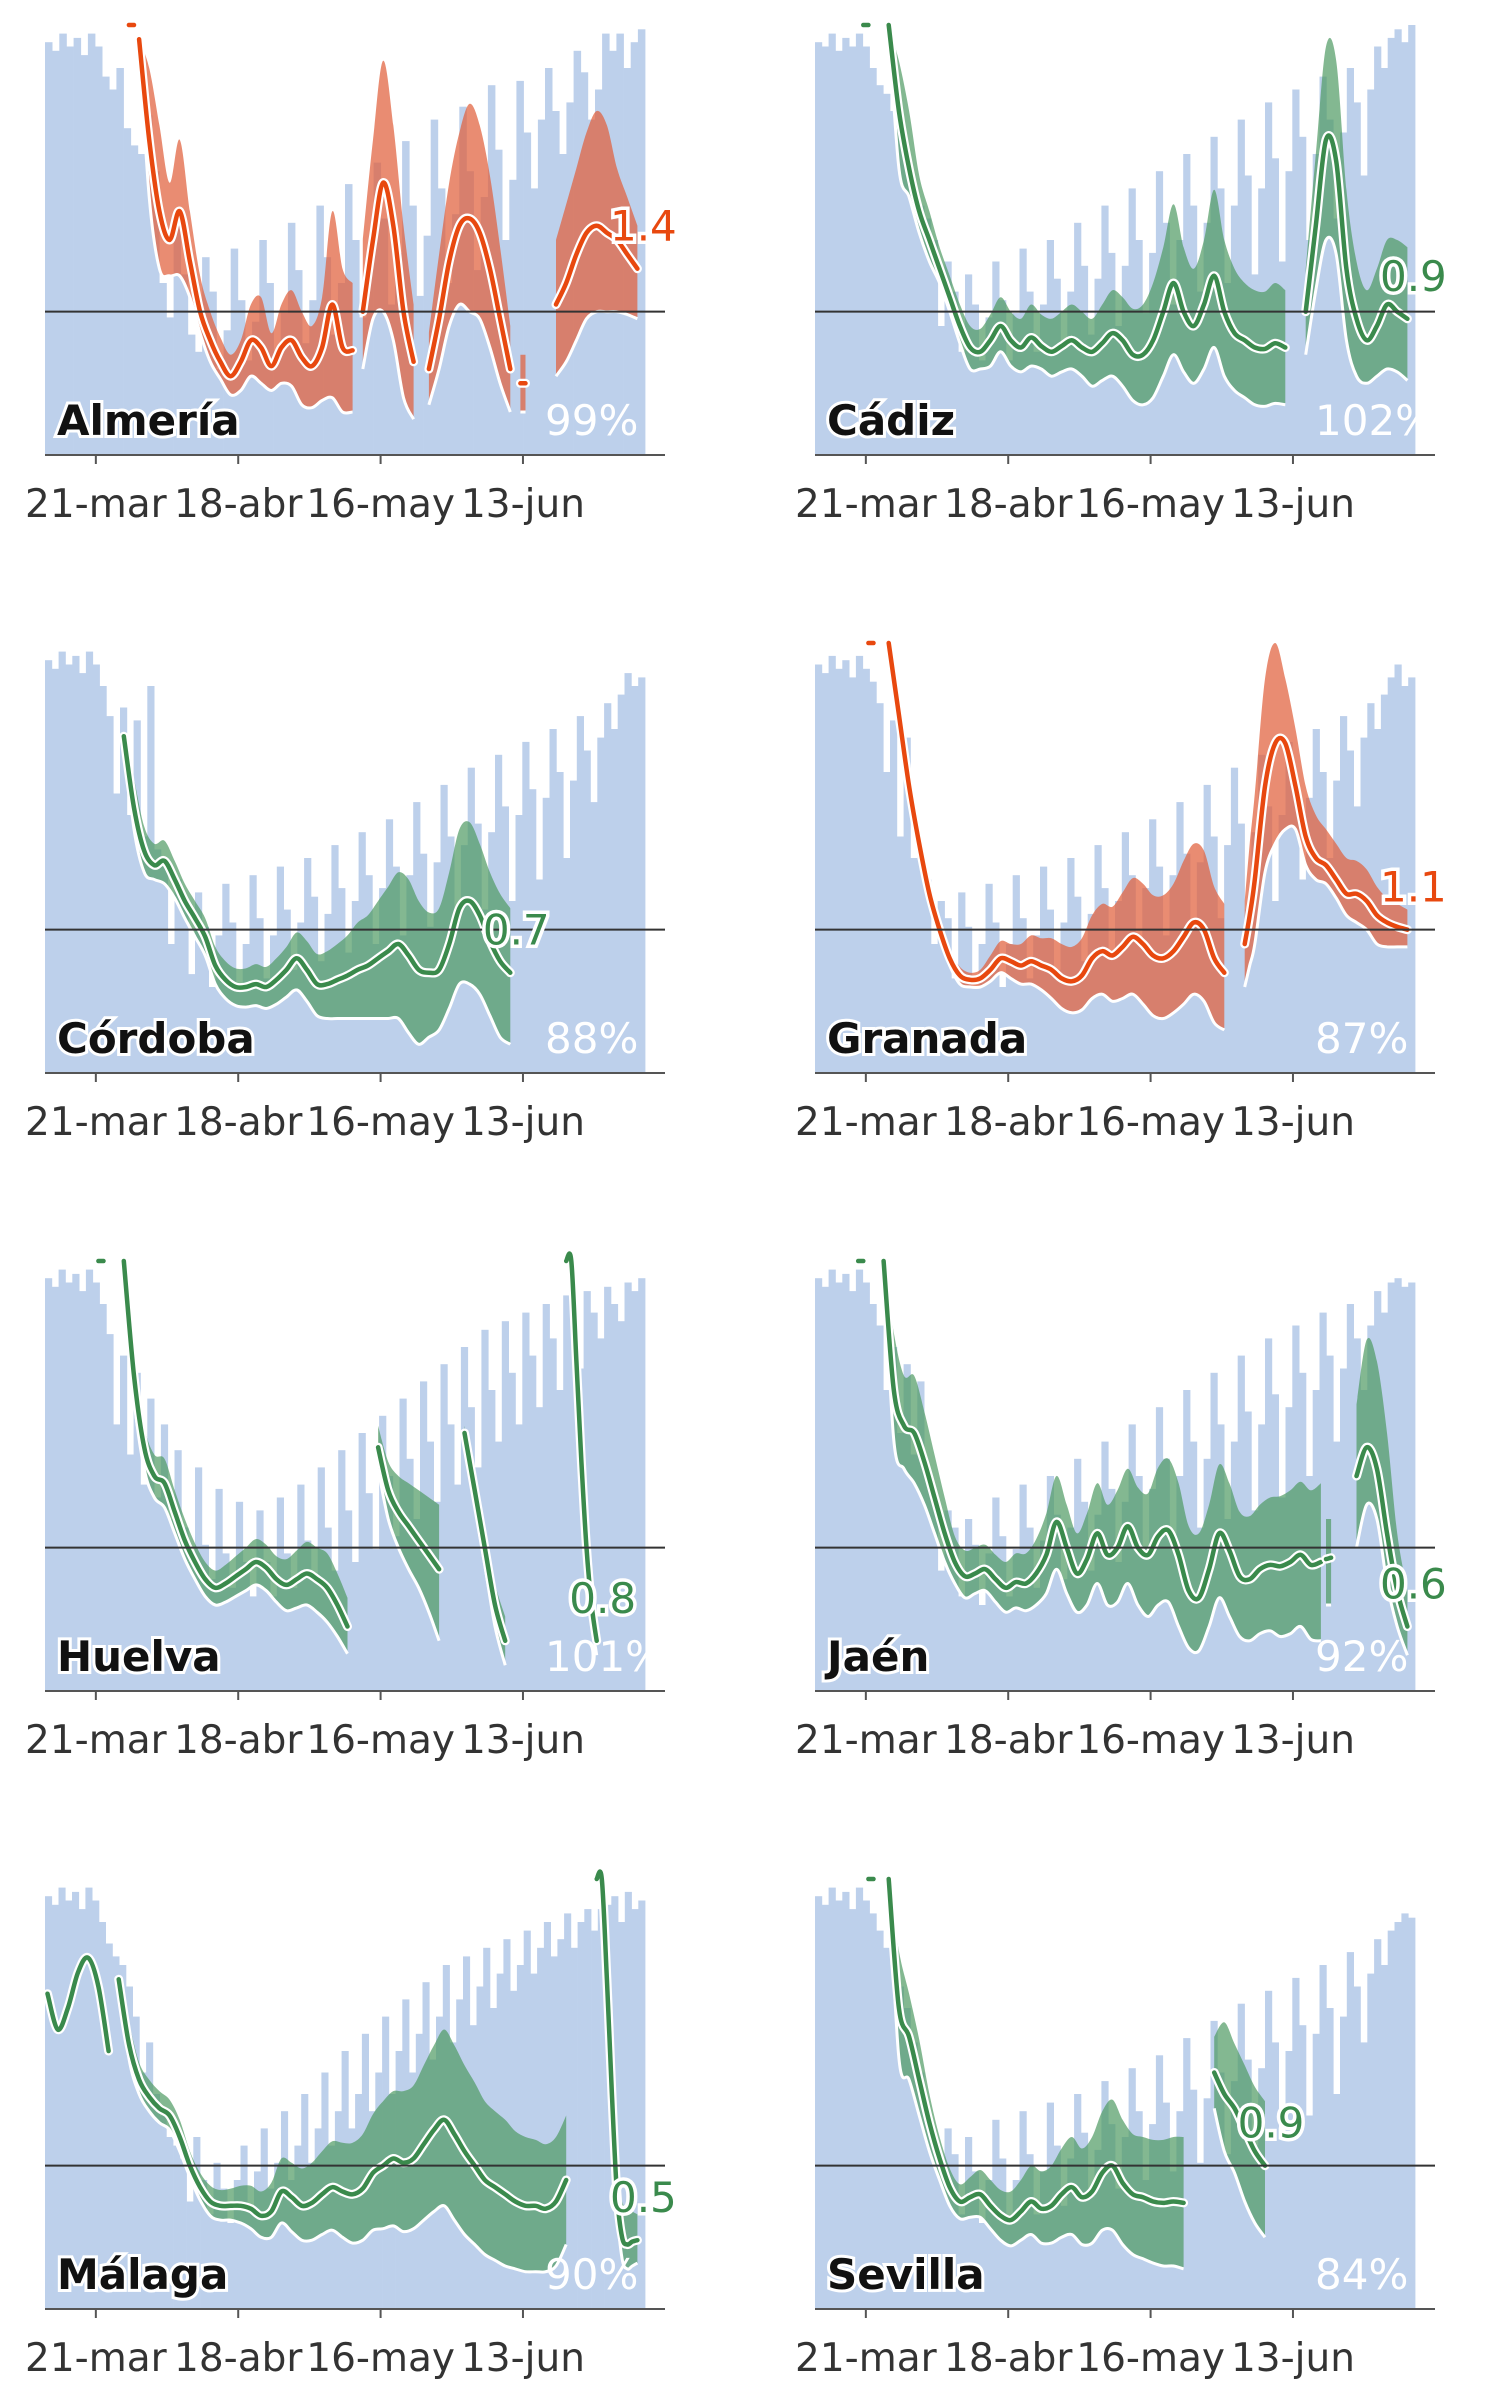  Describe the element at coordinates (643, 226) in the screenshot. I see `rt-value-label: 1.4` at that location.